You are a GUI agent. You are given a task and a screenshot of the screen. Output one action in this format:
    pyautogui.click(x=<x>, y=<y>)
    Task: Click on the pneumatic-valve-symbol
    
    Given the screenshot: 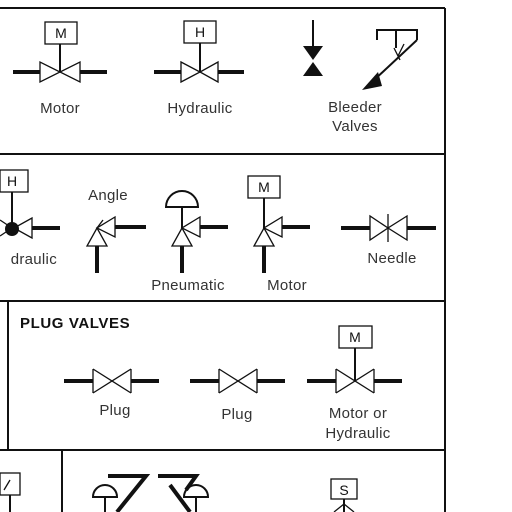 What is the action you would take?
    pyautogui.click(x=196, y=231)
    